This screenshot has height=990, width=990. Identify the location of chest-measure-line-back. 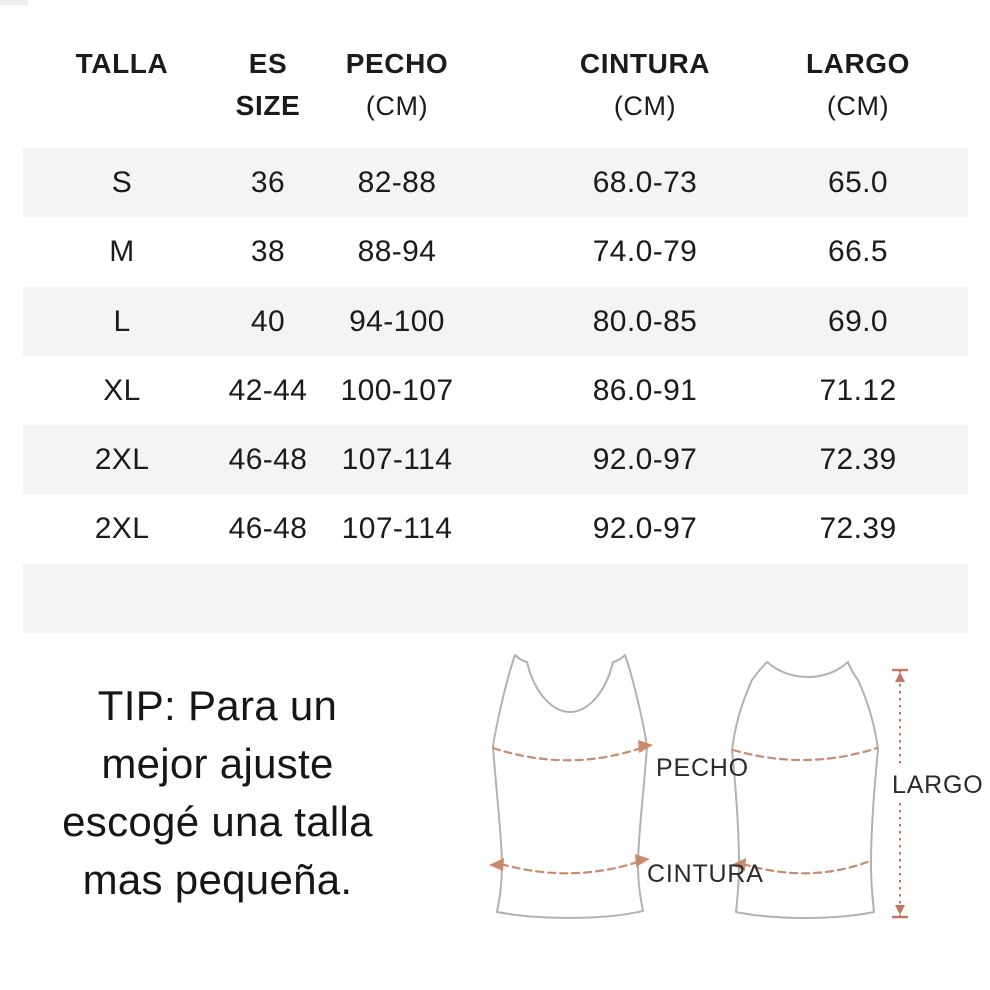
(805, 754).